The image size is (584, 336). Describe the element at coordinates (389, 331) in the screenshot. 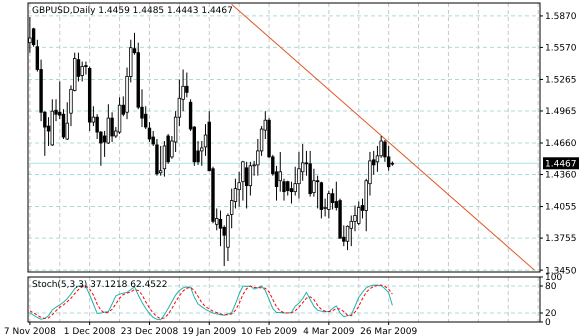

I see `x-tick-label: 26 Mar 2009` at that location.